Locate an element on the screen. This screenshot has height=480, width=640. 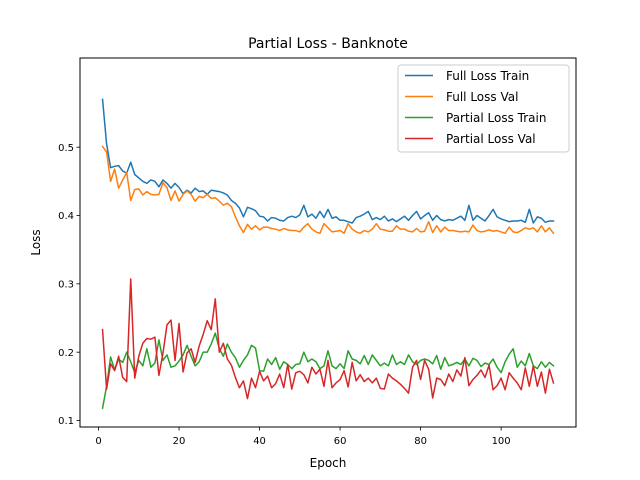
x-tick-label: 100 is located at coordinates (501, 441).